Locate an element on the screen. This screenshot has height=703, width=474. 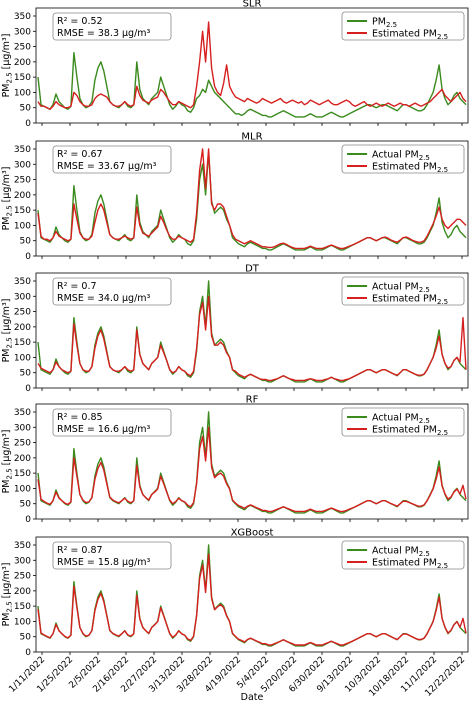
rmse-label: RMSE = 38.3 μg/m³ is located at coordinates (104, 33).